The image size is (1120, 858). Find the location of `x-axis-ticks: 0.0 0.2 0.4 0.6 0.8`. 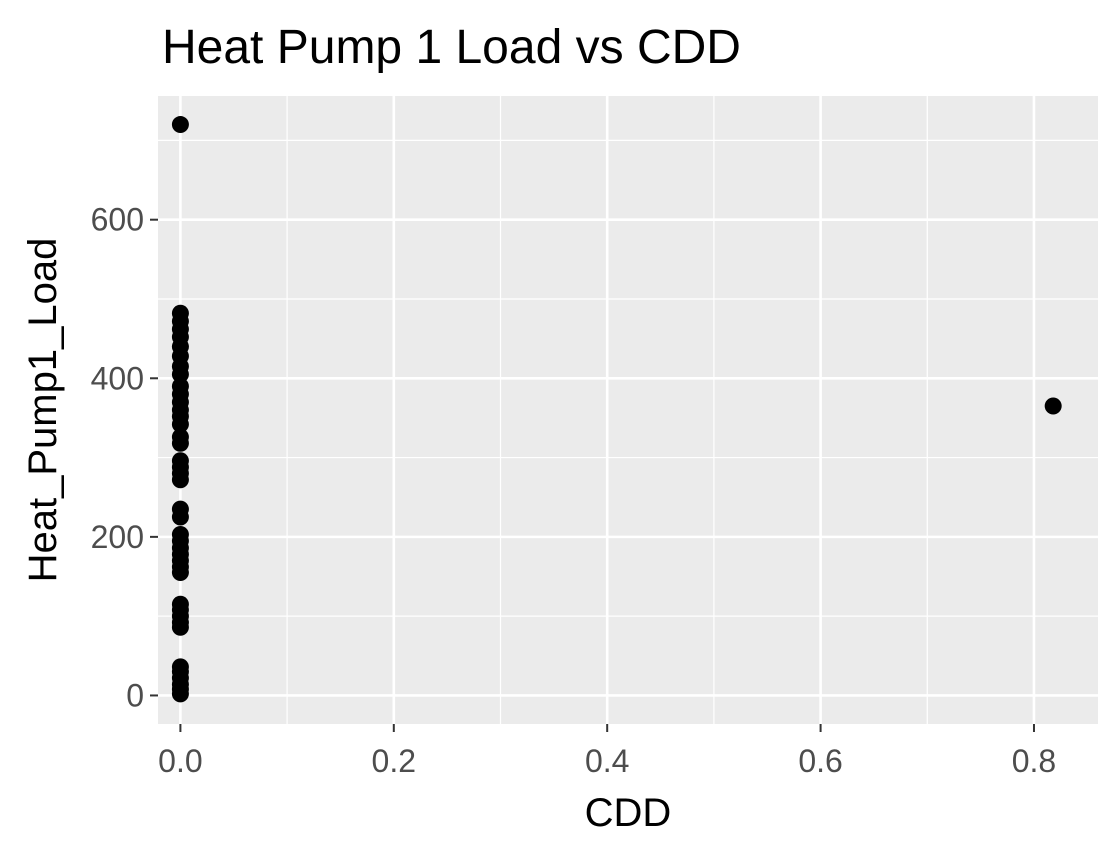

x-axis-ticks: 0.0 0.2 0.4 0.6 0.8 is located at coordinates (607, 751).